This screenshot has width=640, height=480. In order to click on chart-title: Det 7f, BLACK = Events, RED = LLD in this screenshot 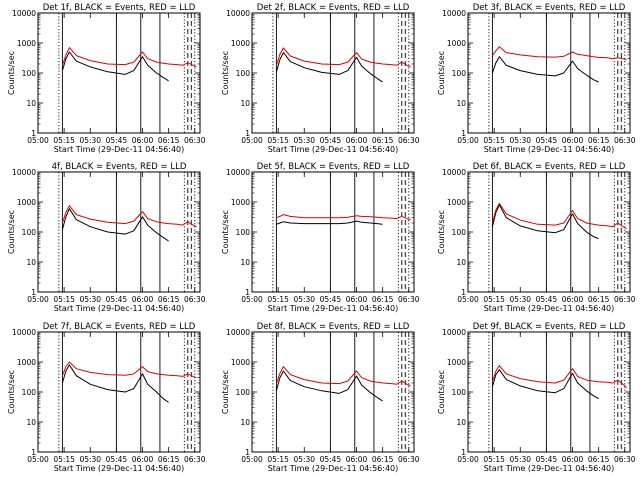, I will do `click(119, 327)`.